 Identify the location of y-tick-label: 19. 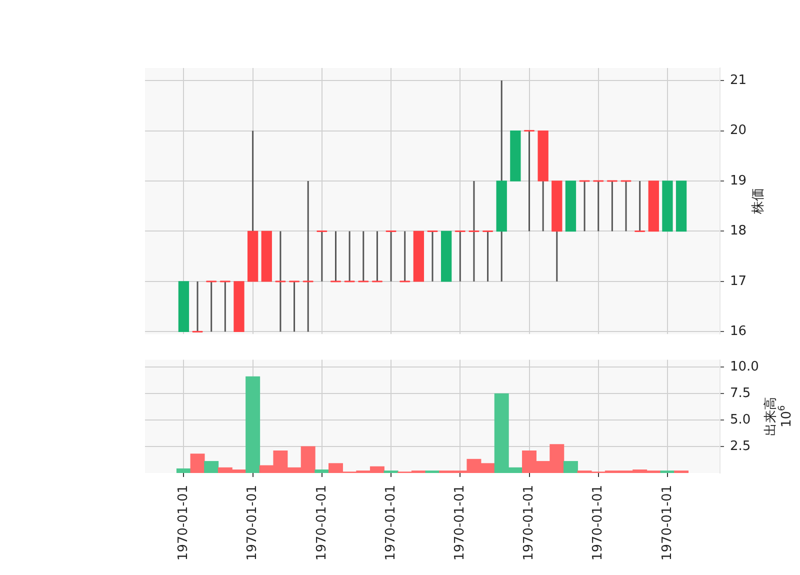
(738, 180).